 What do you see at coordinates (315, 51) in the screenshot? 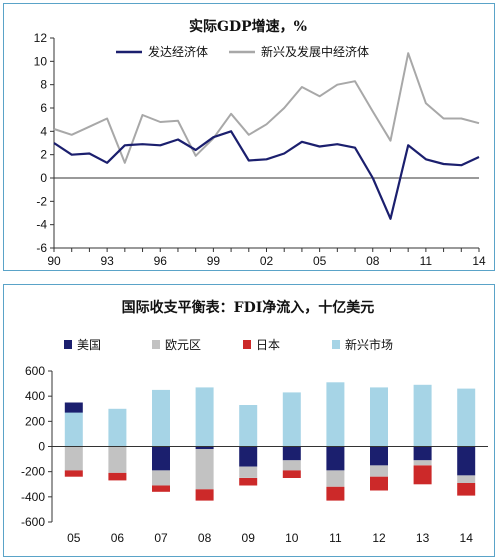
I see `legend-label: 新兴及发展中经济体` at bounding box center [315, 51].